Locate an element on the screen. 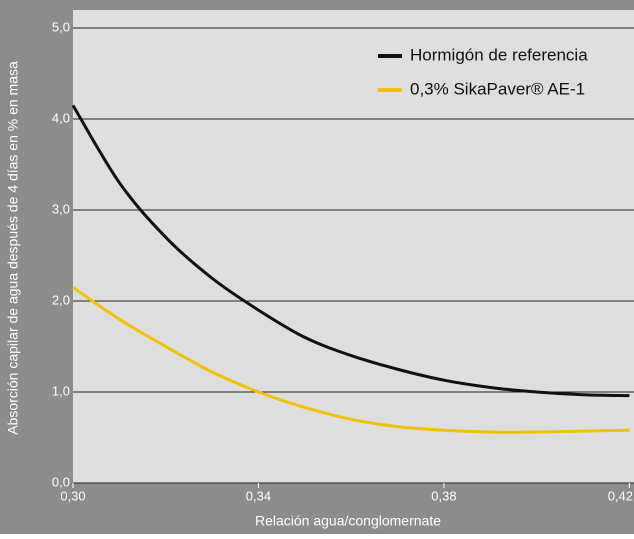 The width and height of the screenshot is (634, 539). y-tick-label: 0,0 is located at coordinates (61, 481).